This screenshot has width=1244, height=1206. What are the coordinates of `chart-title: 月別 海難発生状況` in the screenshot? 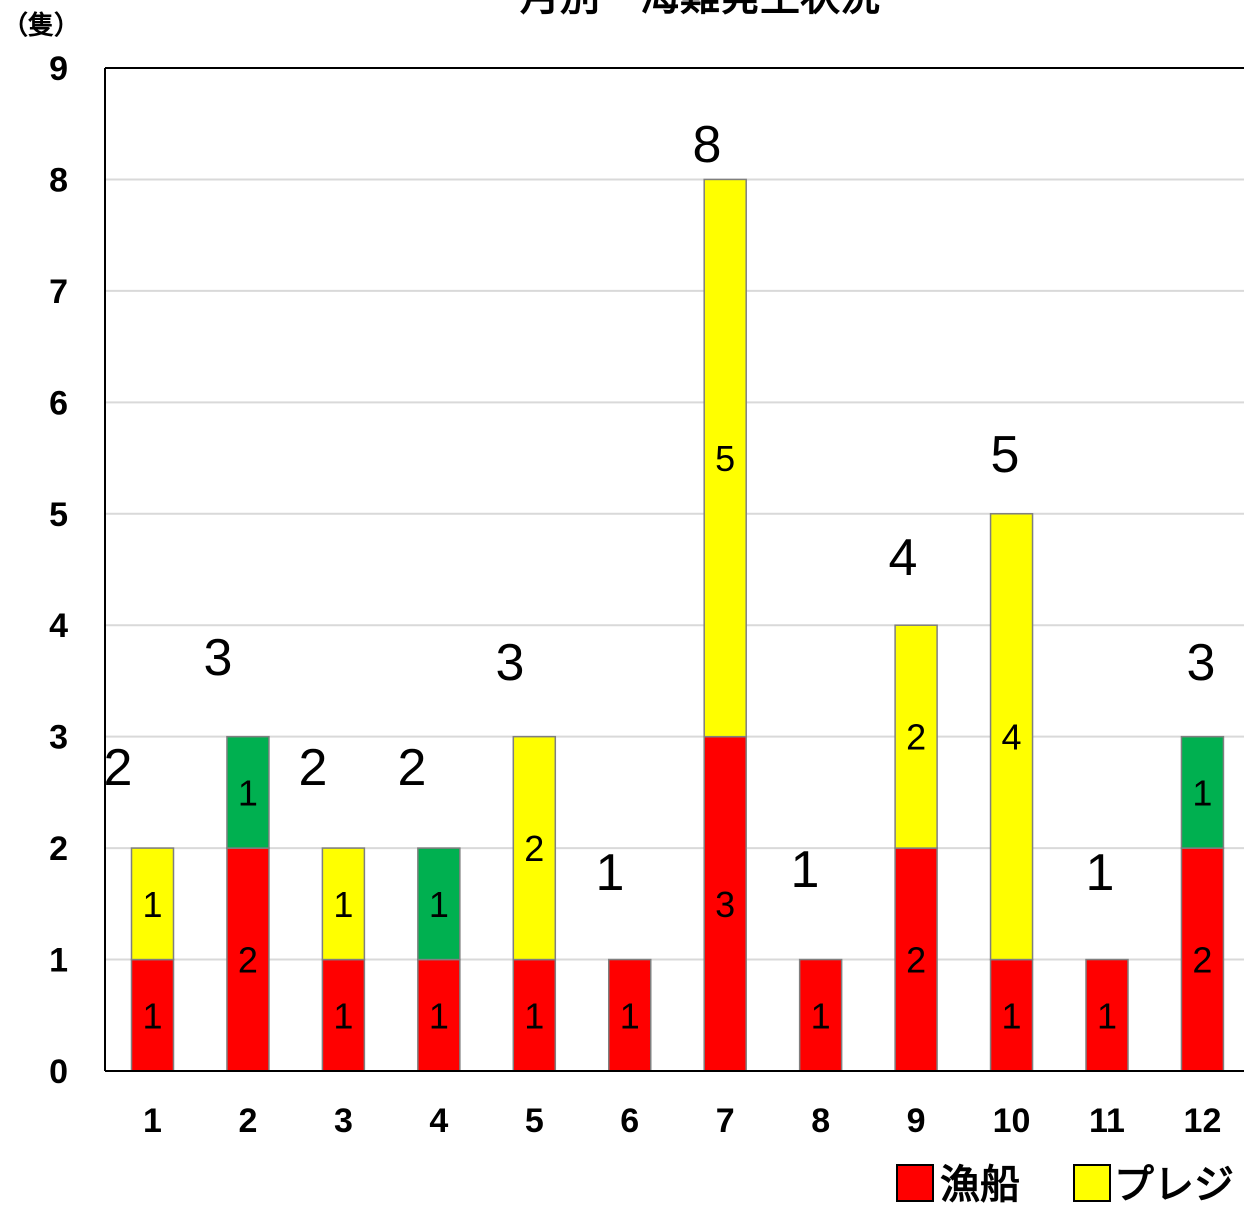 It's located at (700, 9).